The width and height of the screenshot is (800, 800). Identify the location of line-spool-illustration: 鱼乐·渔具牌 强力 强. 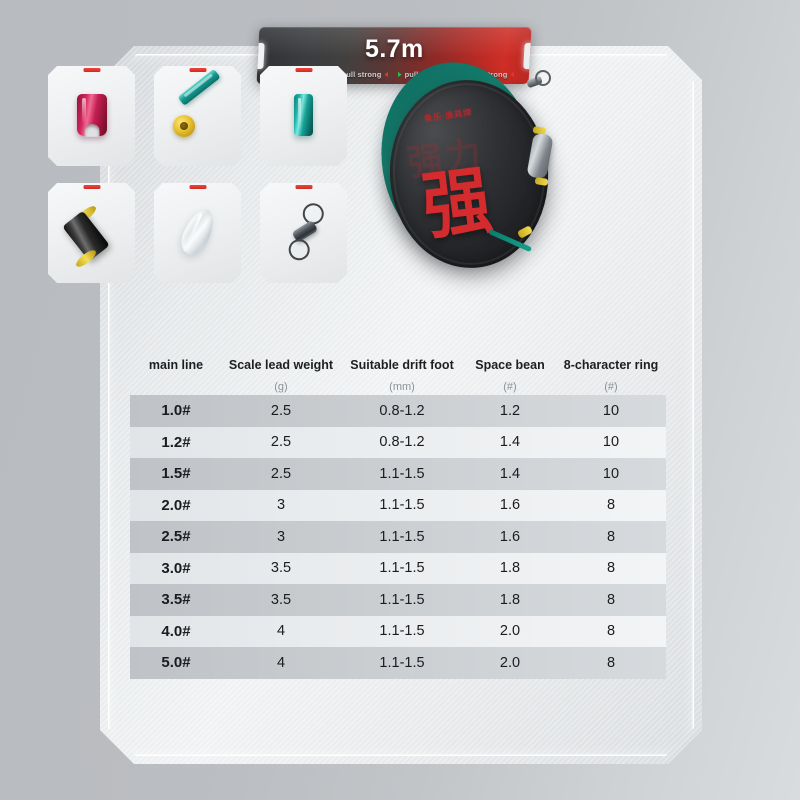
(474, 171).